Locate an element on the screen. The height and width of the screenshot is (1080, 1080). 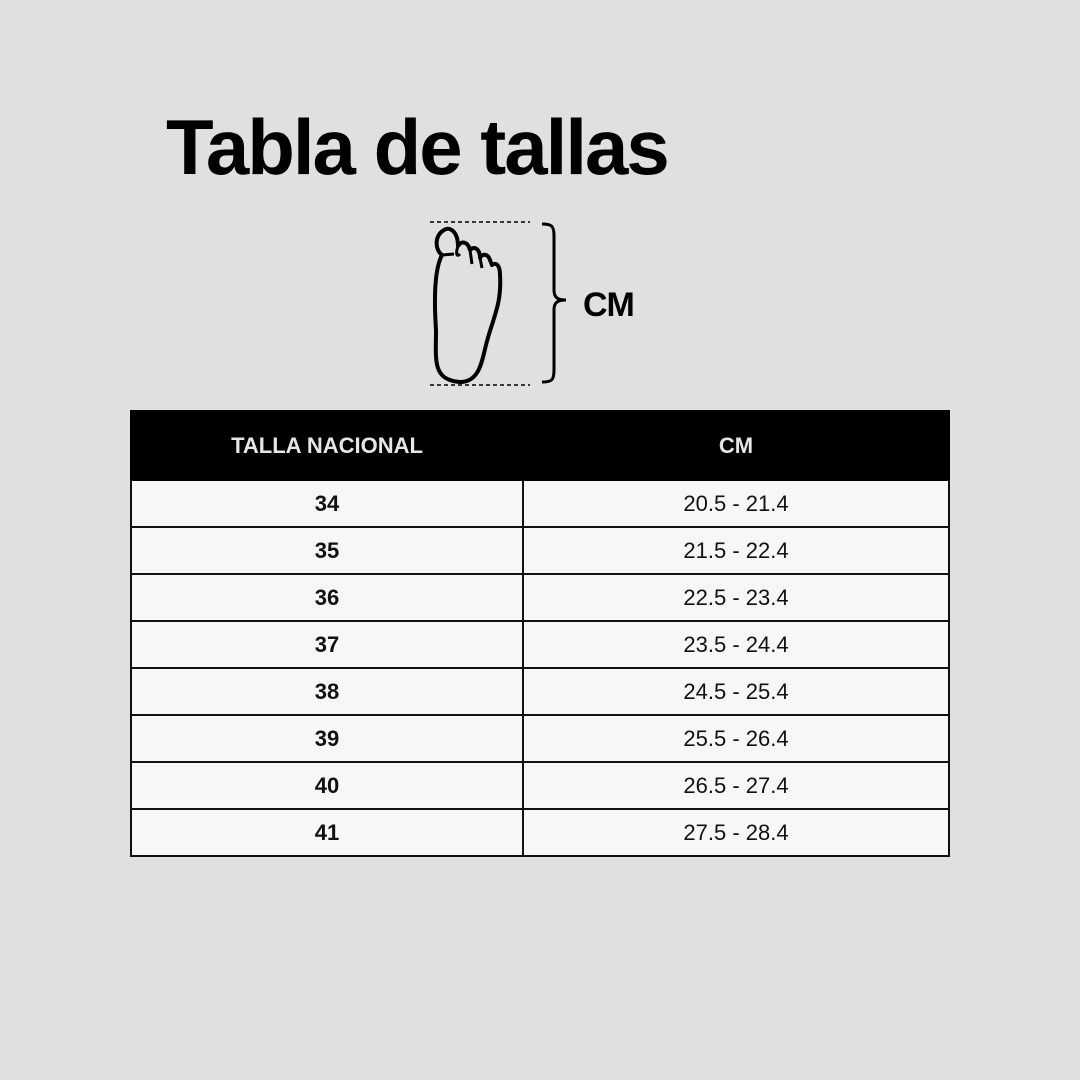
table-row: 34 20.5 - 21.4 is located at coordinates (540, 503).